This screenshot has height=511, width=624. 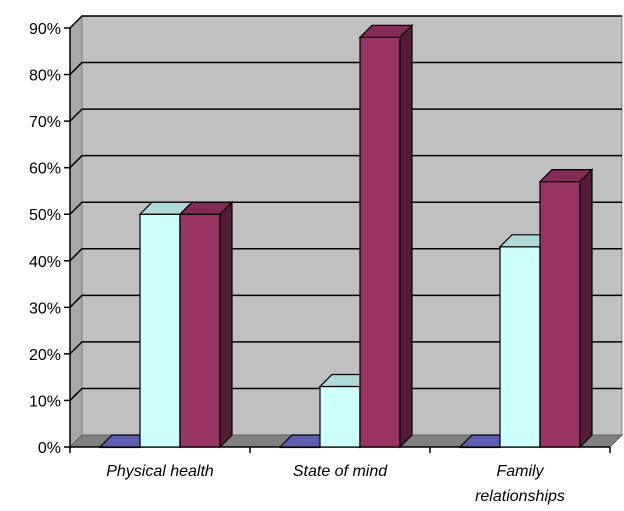 I want to click on x-category-label: relationships, so click(x=520, y=496).